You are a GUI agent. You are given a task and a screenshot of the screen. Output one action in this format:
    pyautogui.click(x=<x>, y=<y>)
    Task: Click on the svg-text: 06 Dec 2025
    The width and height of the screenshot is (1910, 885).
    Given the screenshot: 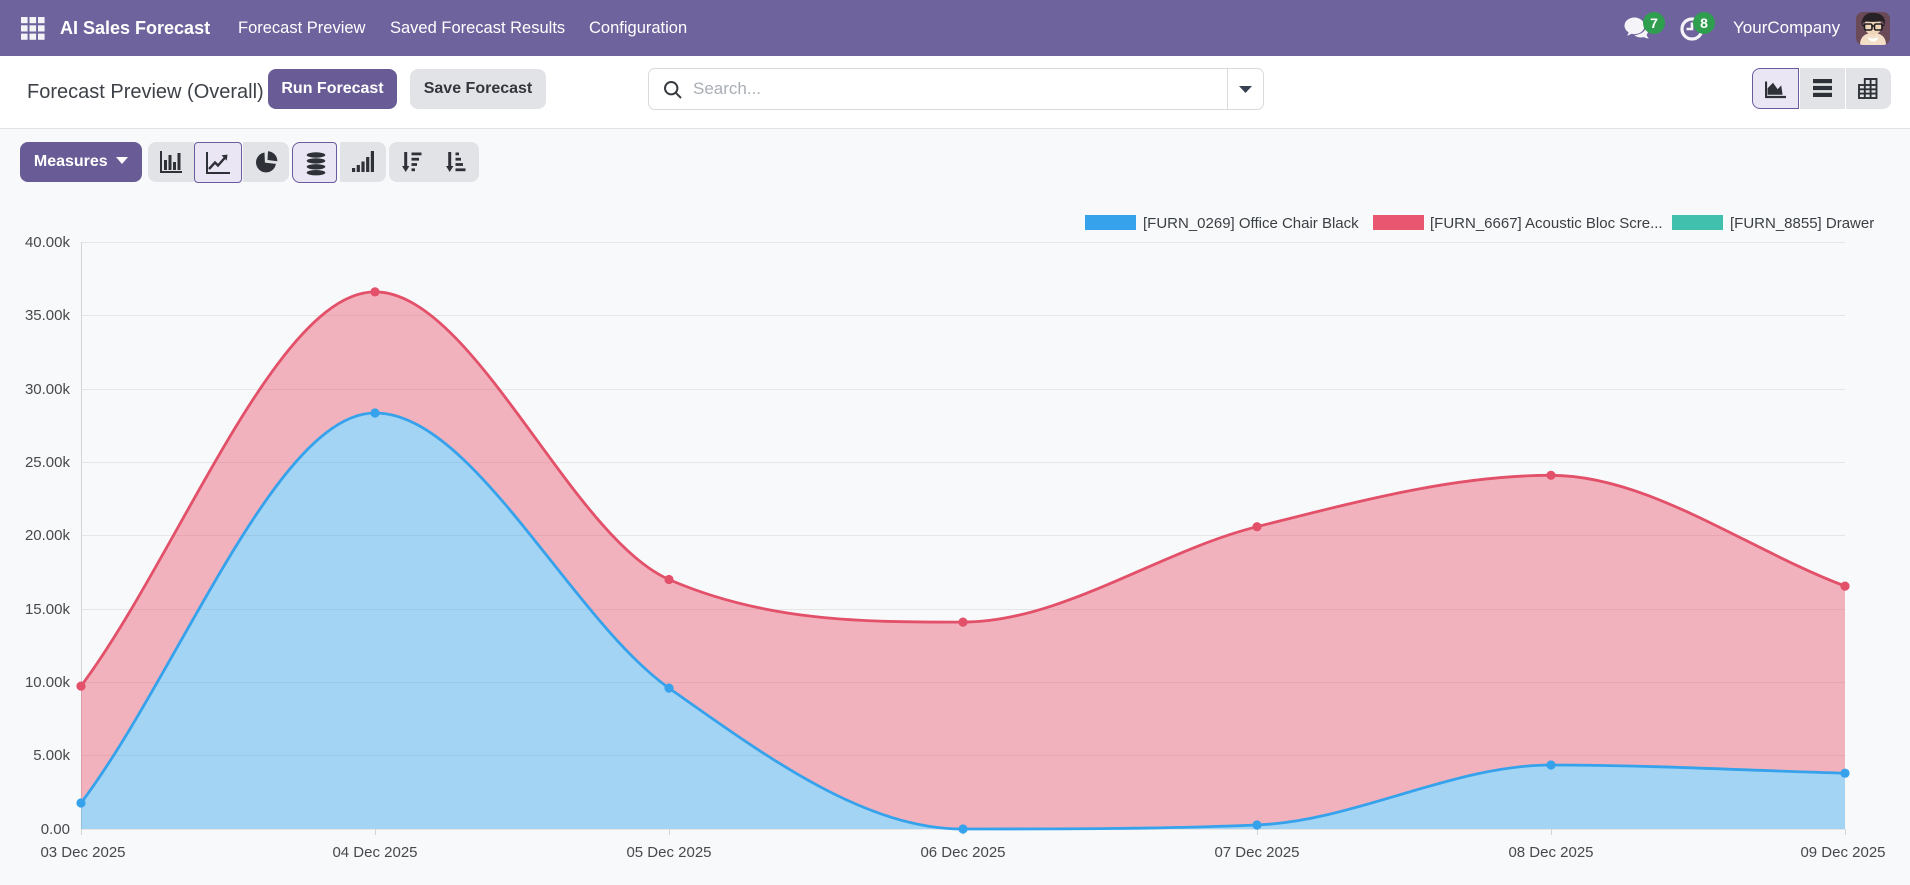 What is the action you would take?
    pyautogui.click(x=962, y=852)
    